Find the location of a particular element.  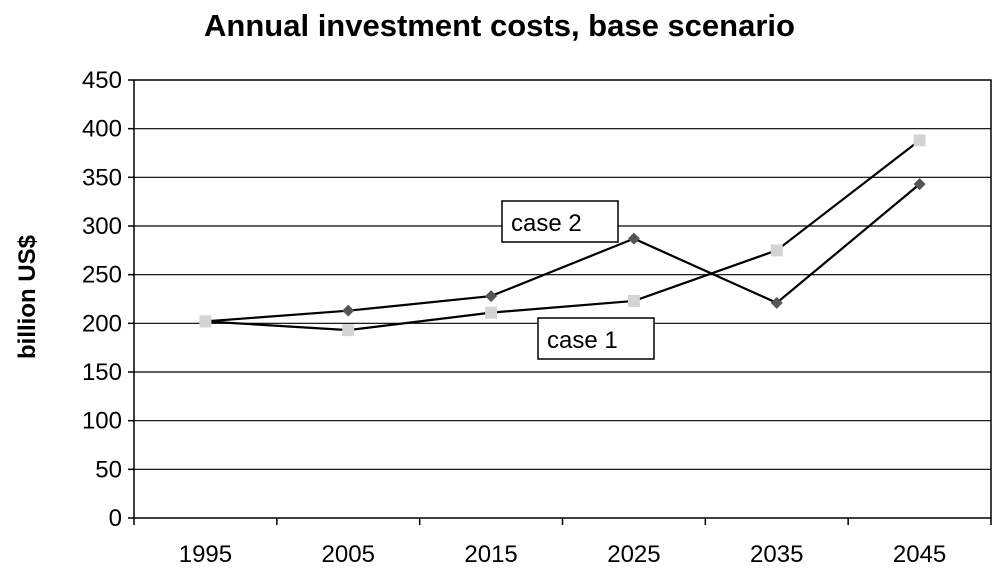

y-tick-label: 100 is located at coordinates (102, 421).